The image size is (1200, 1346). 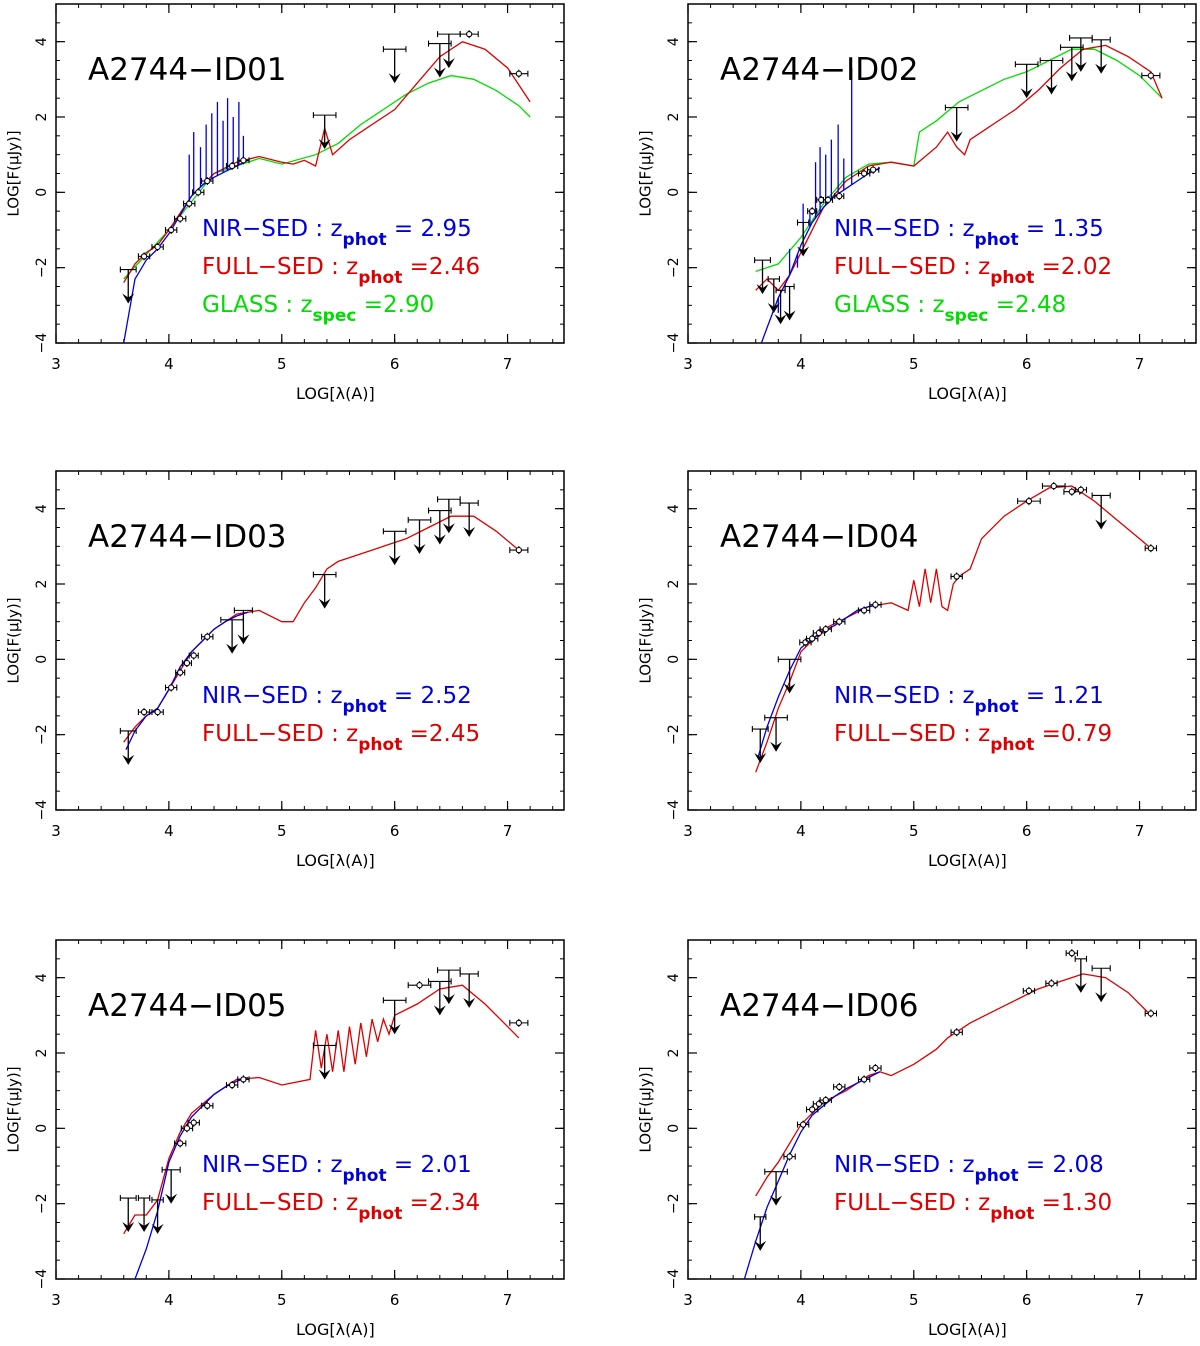 I want to click on x-tick-label: 4, so click(x=169, y=831).